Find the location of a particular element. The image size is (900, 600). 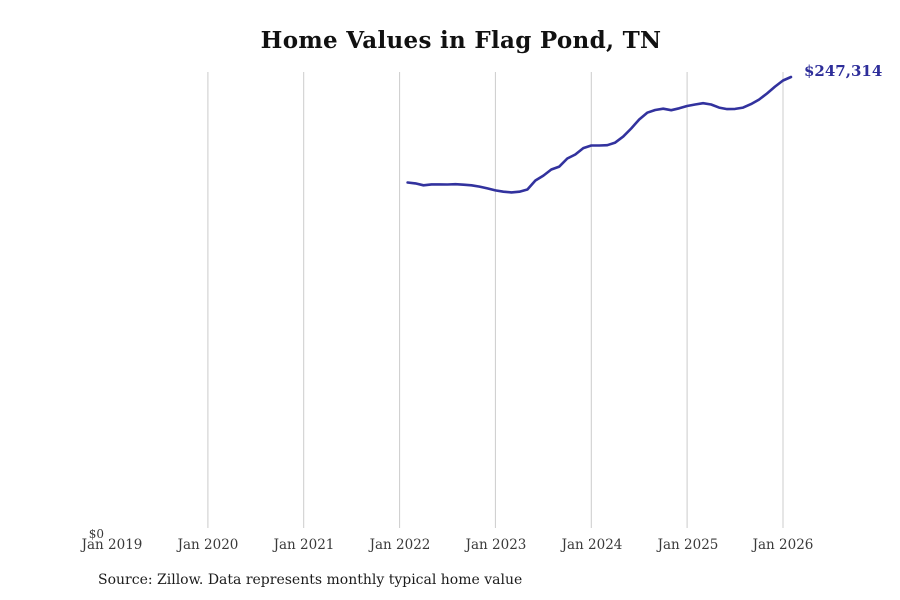

x-tick-label: Jan 2026 is located at coordinates (783, 545).